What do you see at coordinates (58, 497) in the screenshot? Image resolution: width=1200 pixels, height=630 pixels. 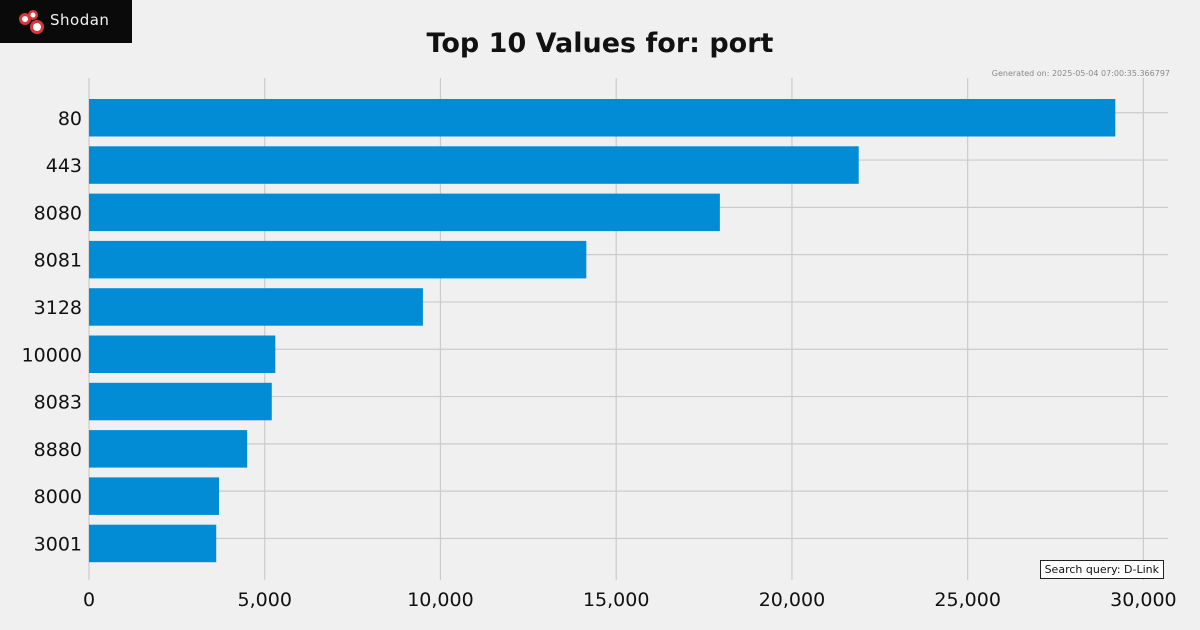 I see `y-tick-label: 8000` at bounding box center [58, 497].